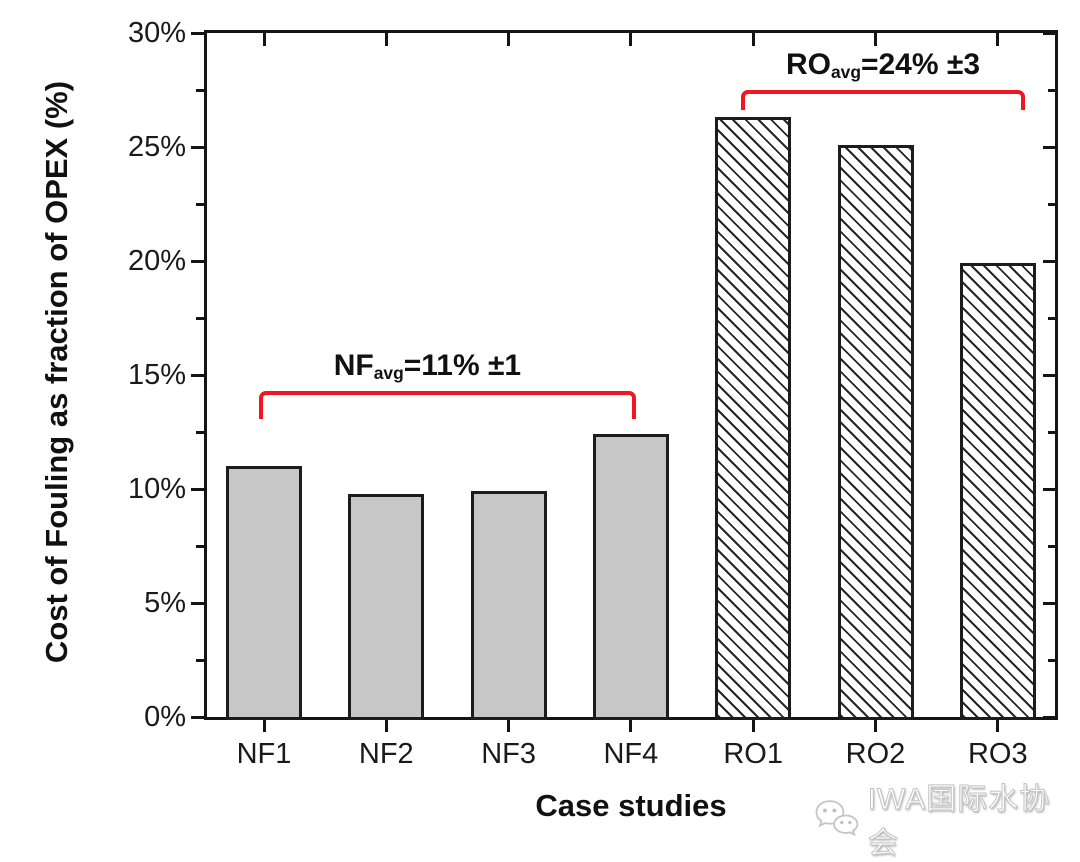 This screenshot has width=1080, height=862. I want to click on bar-nf3, so click(508, 605).